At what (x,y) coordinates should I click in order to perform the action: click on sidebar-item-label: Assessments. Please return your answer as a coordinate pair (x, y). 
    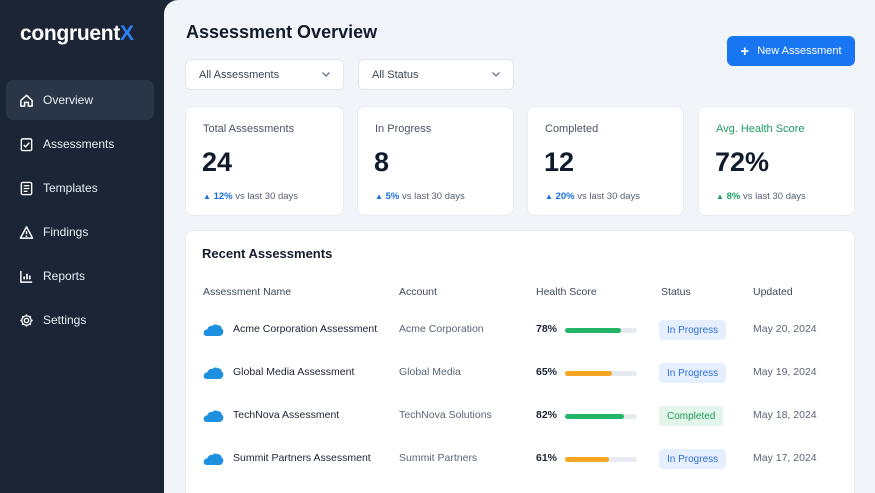
    Looking at the image, I should click on (79, 144).